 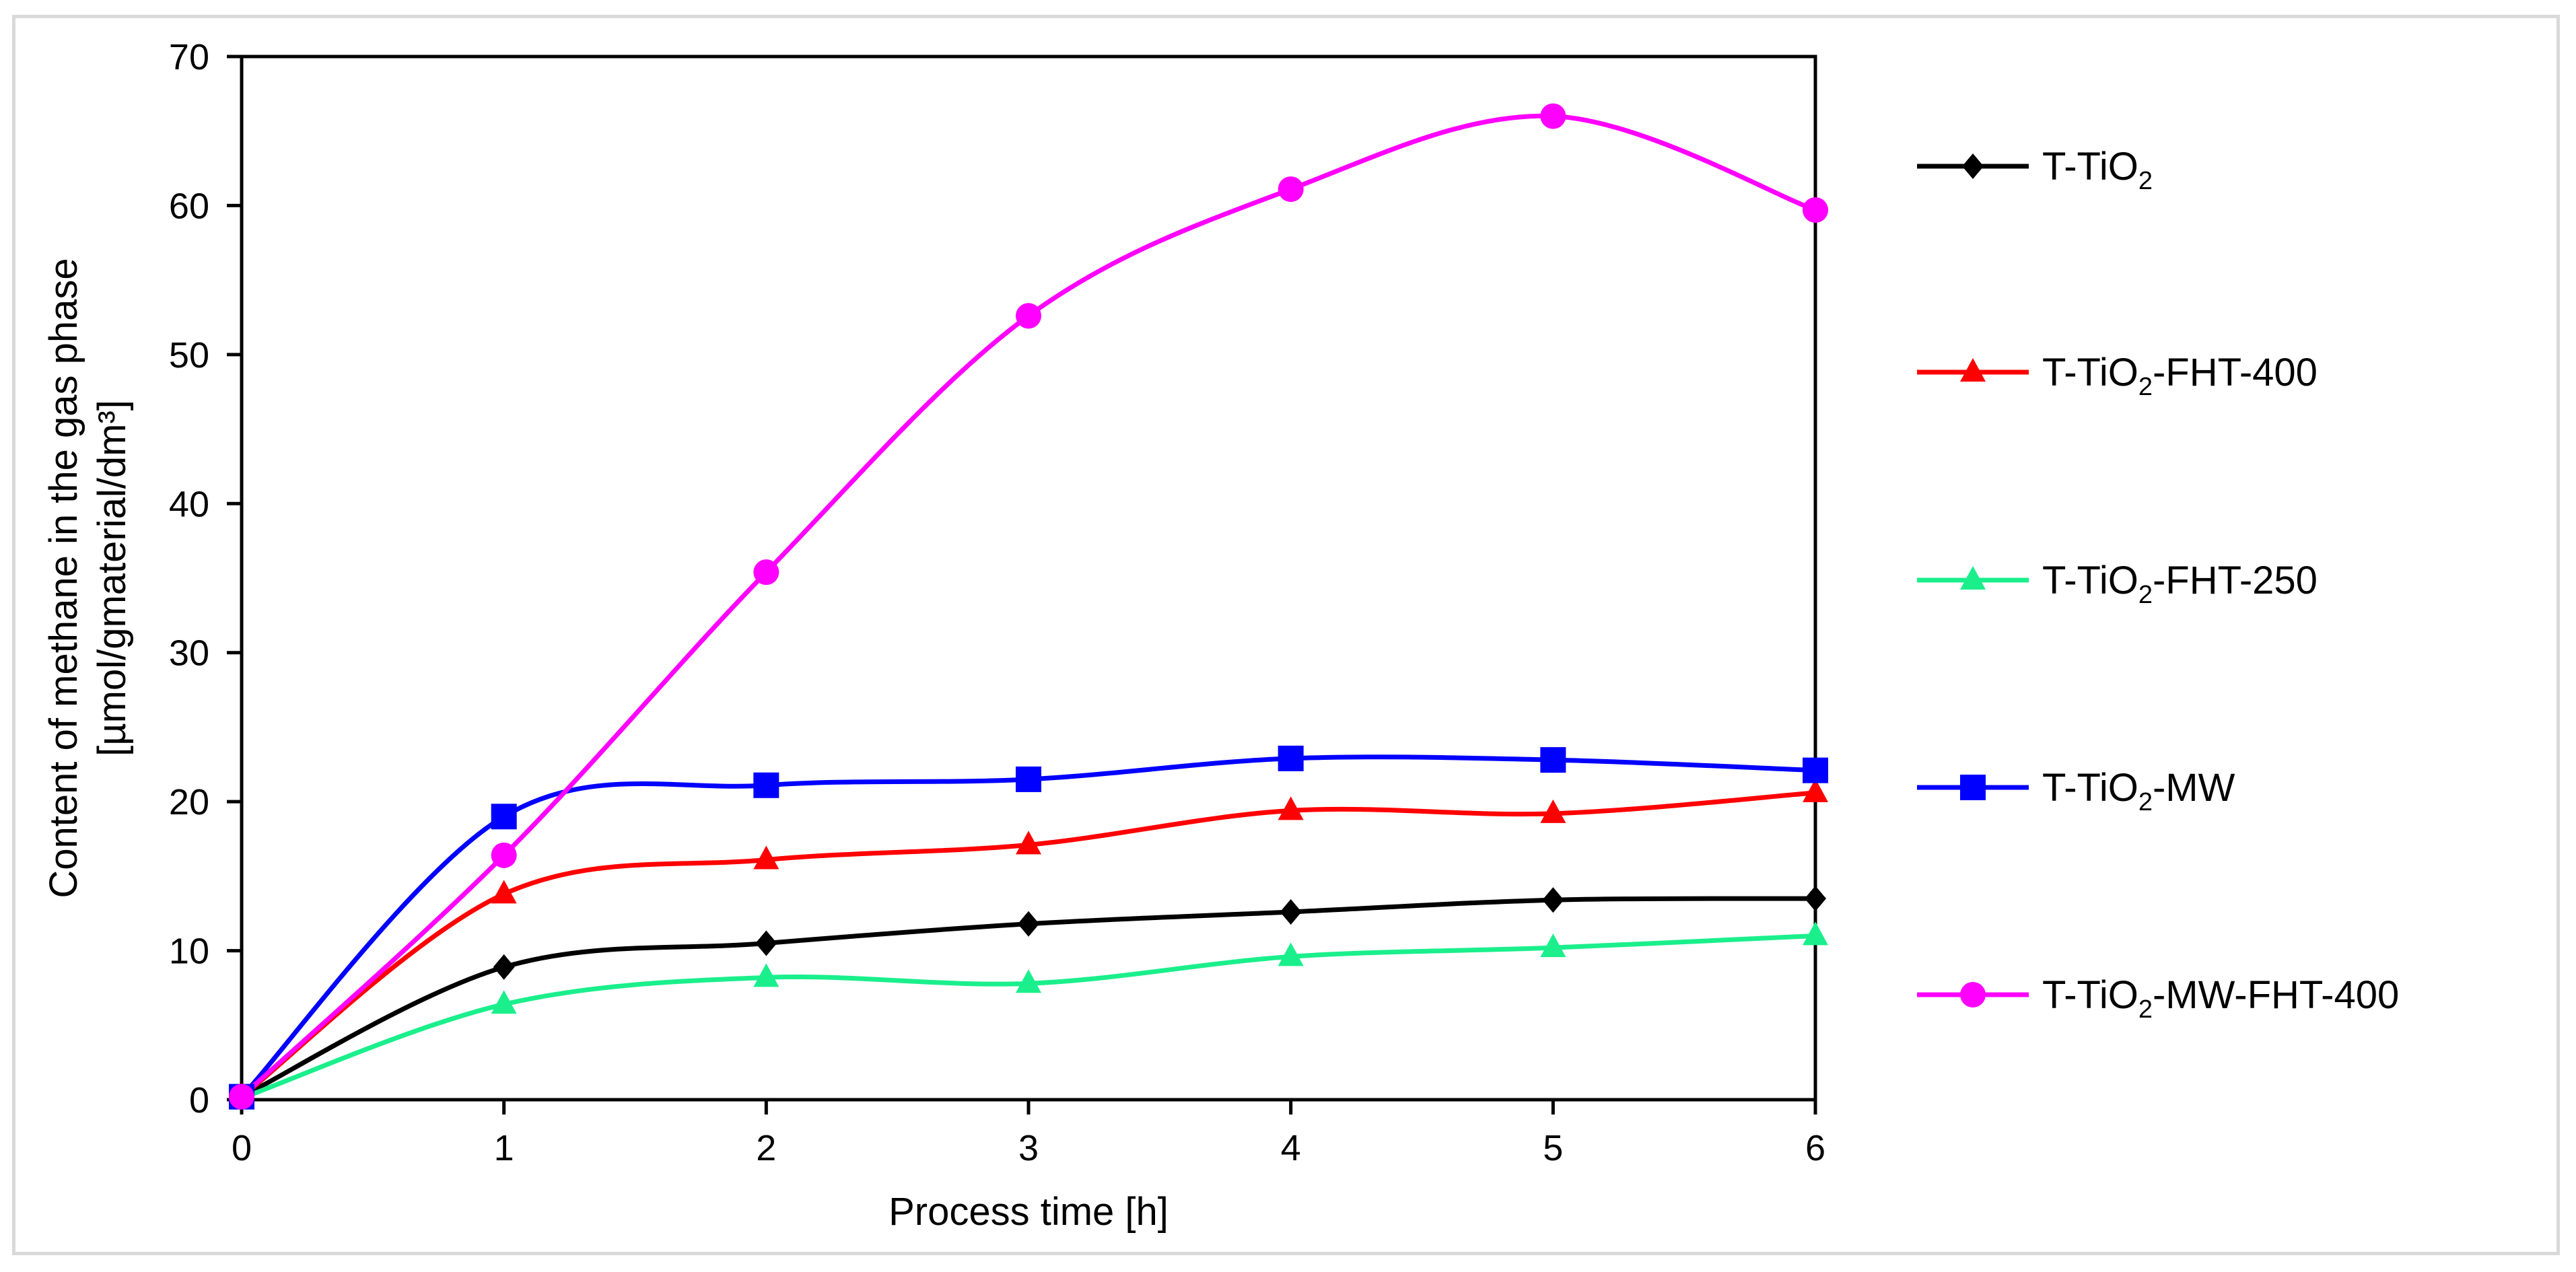 I want to click on legend-entry: T-TiO2-FHT-400, so click(x=2117, y=376).